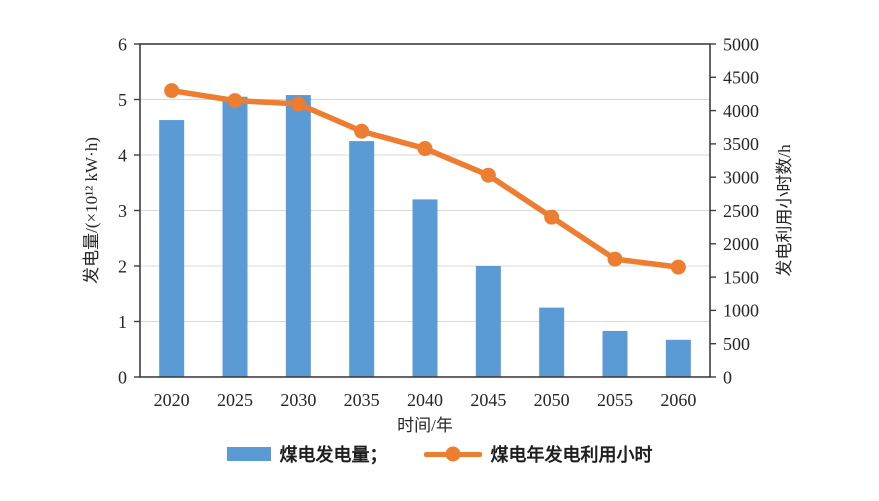  Describe the element at coordinates (298, 236) in the screenshot. I see `bar-2030` at that location.